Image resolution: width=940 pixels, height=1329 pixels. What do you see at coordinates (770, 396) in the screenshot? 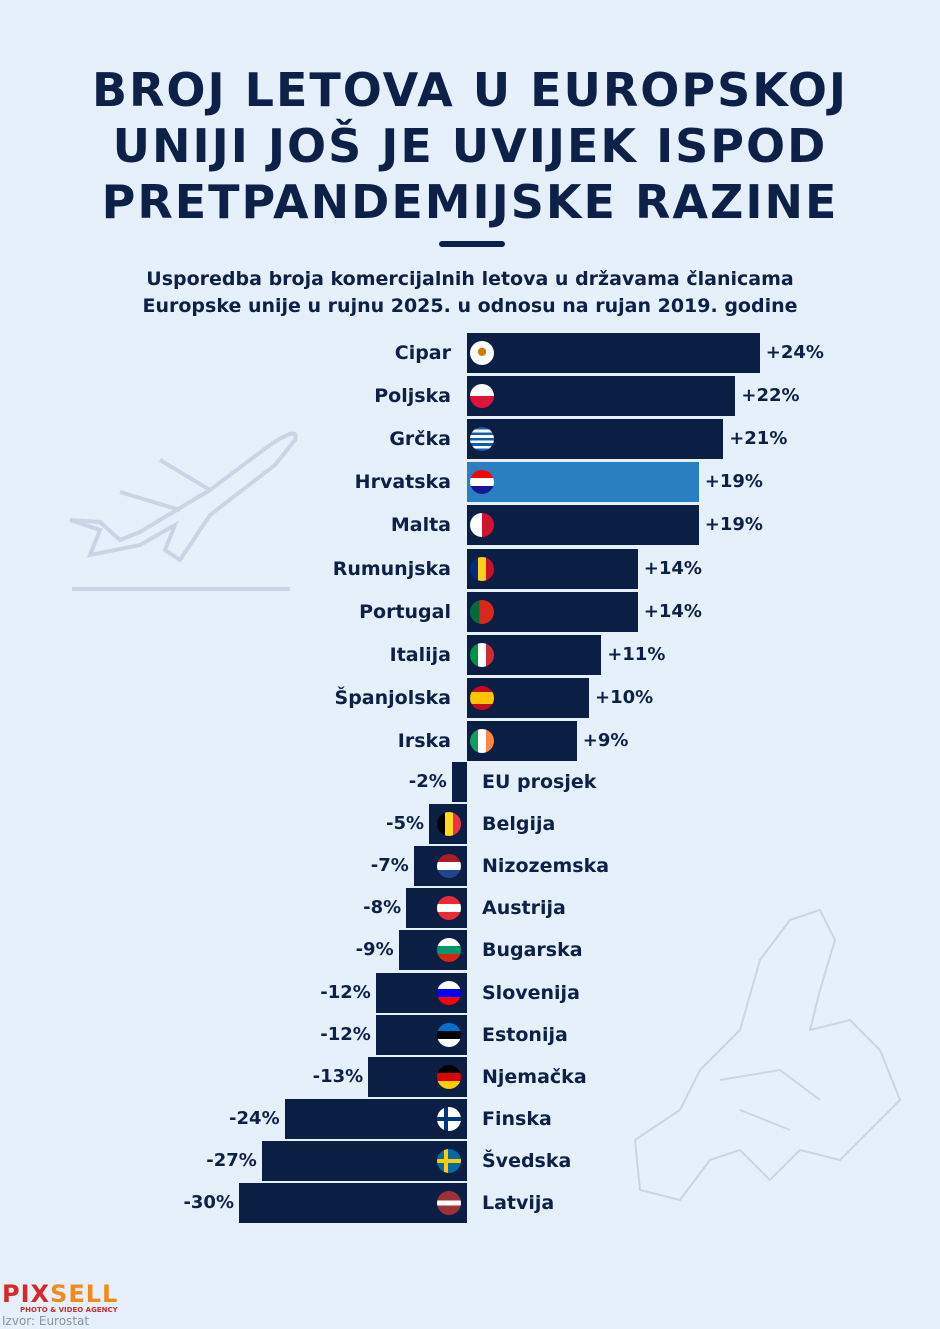
I see `value-label: +22%` at bounding box center [770, 396].